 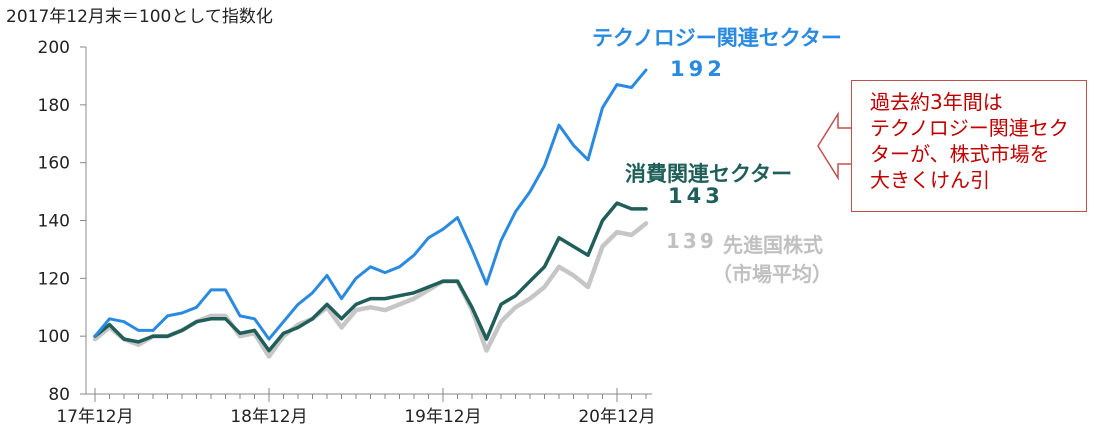 I want to click on market-series-sublabel: （市場平均）, so click(x=772, y=274).